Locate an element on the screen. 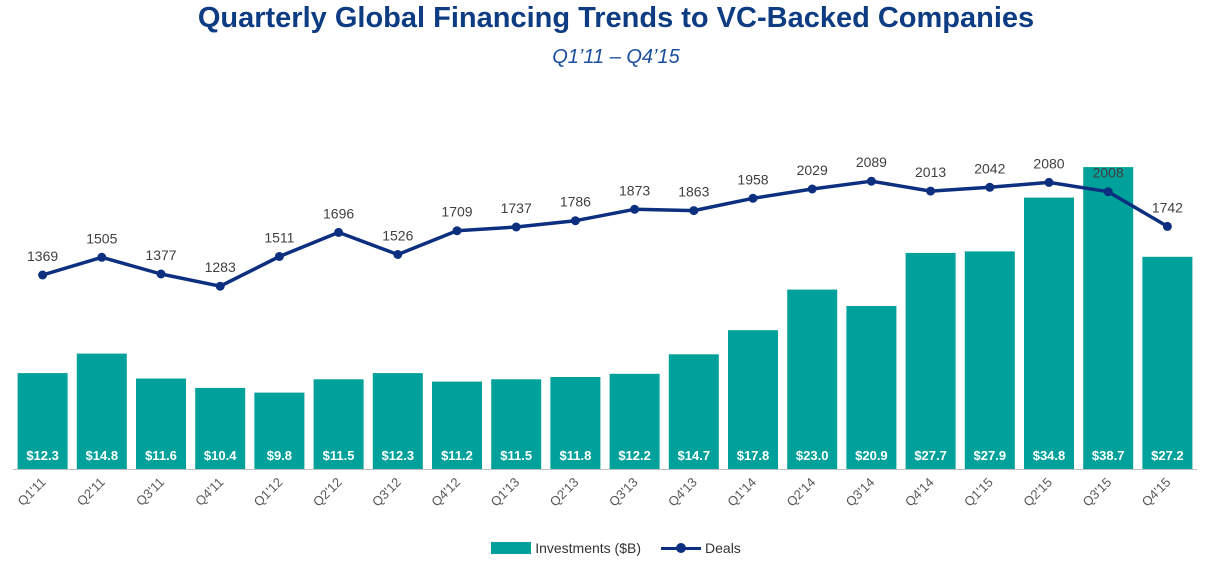 The width and height of the screenshot is (1232, 573). legend-label-investments: Investments ($B) is located at coordinates (588, 548).